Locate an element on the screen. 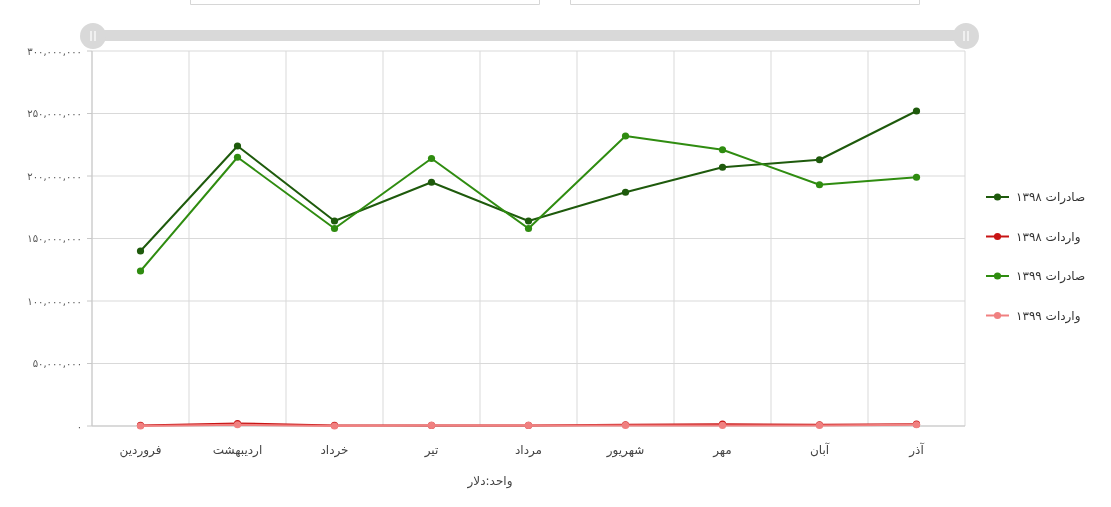 This screenshot has width=1111, height=507. legend-label: صادرات ۱۳۹۸ is located at coordinates (1051, 198).